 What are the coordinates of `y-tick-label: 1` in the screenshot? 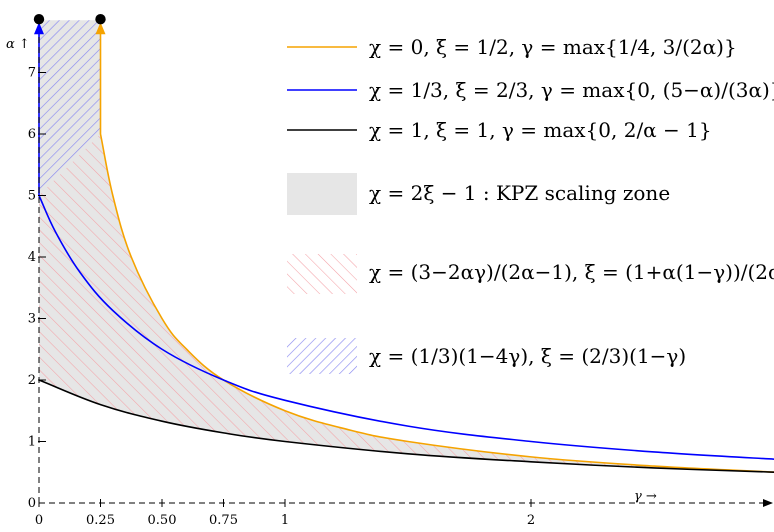 It's located at (32, 442).